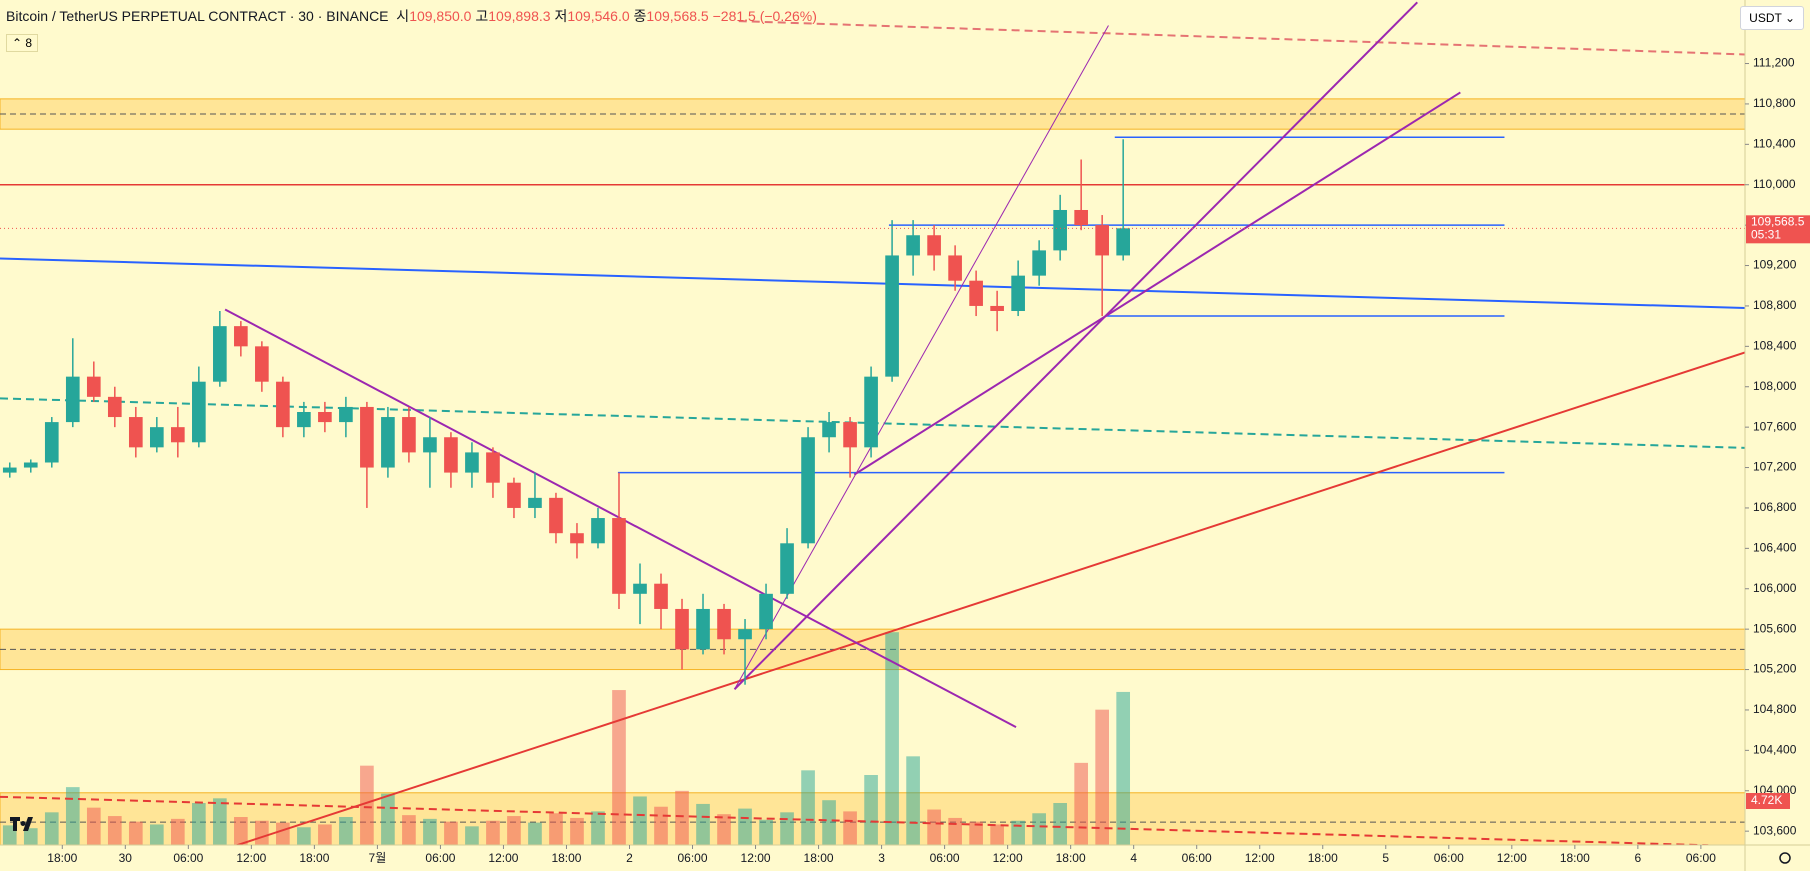 The height and width of the screenshot is (871, 1810). I want to click on y-tick-label: 104,400, so click(1775, 750).